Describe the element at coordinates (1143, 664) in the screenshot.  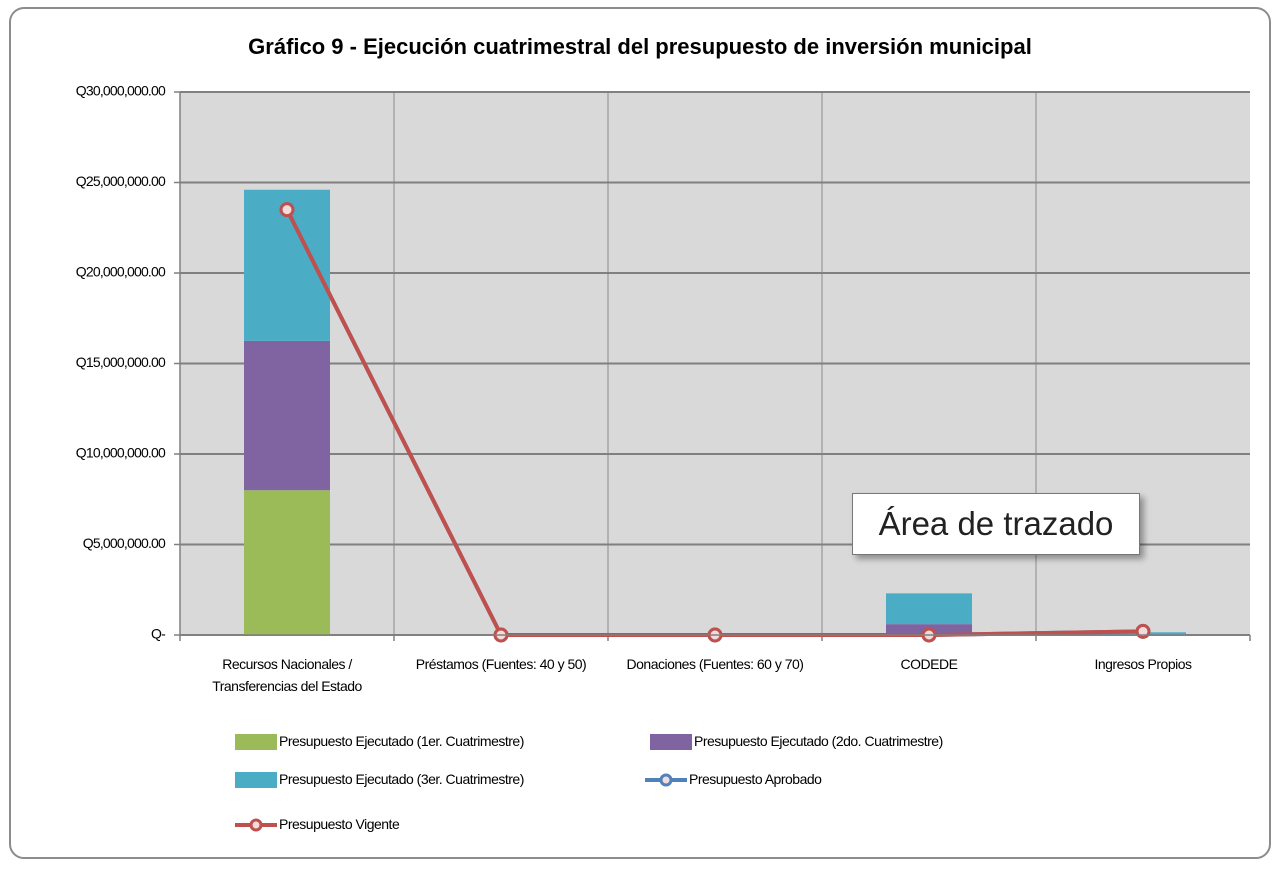
I see `x-tick-label: Ingresos Propios` at that location.